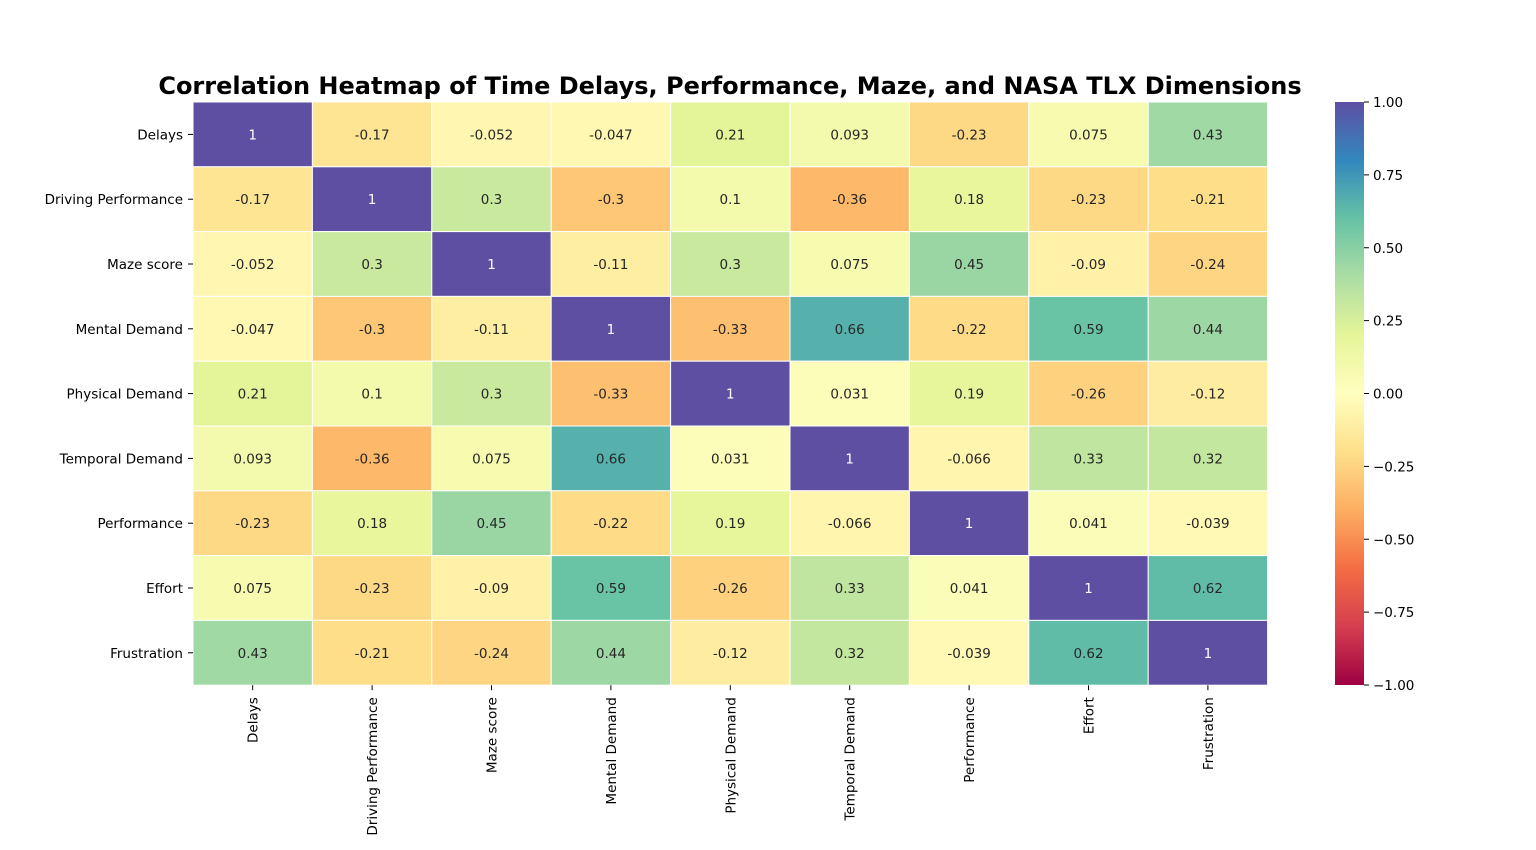 The width and height of the screenshot is (1536, 850). What do you see at coordinates (254, 720) in the screenshot?
I see `x-tick-label: Delays` at bounding box center [254, 720].